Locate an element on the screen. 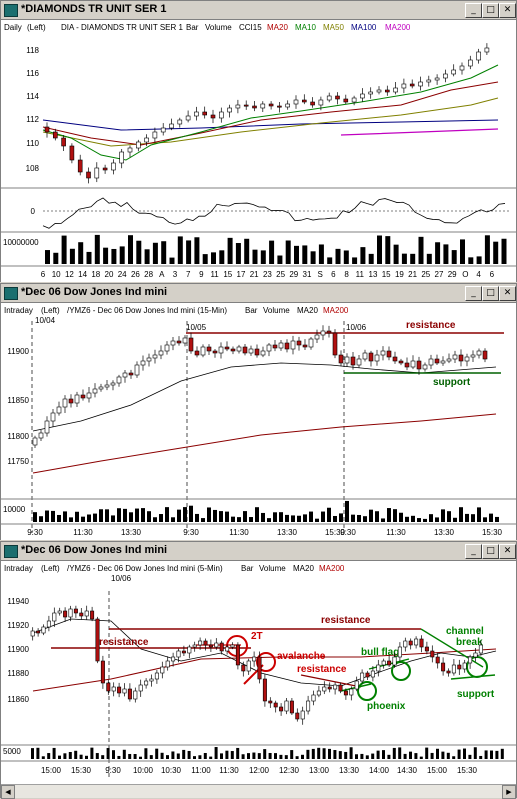 The height and width of the screenshot is (799, 517). subtitle-intraday: Intraday is located at coordinates (18, 310).